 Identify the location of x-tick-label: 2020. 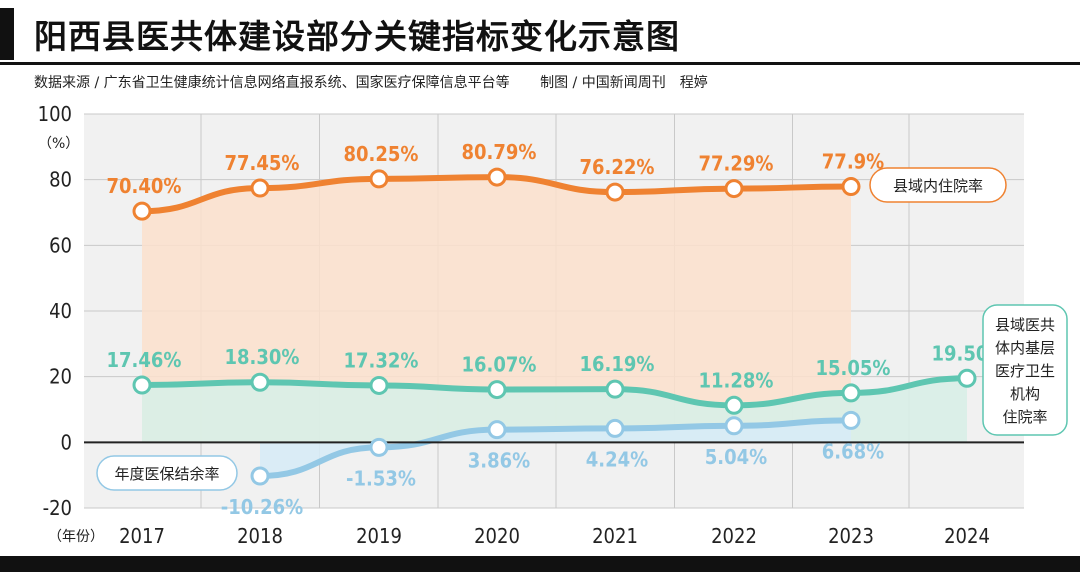
(497, 536).